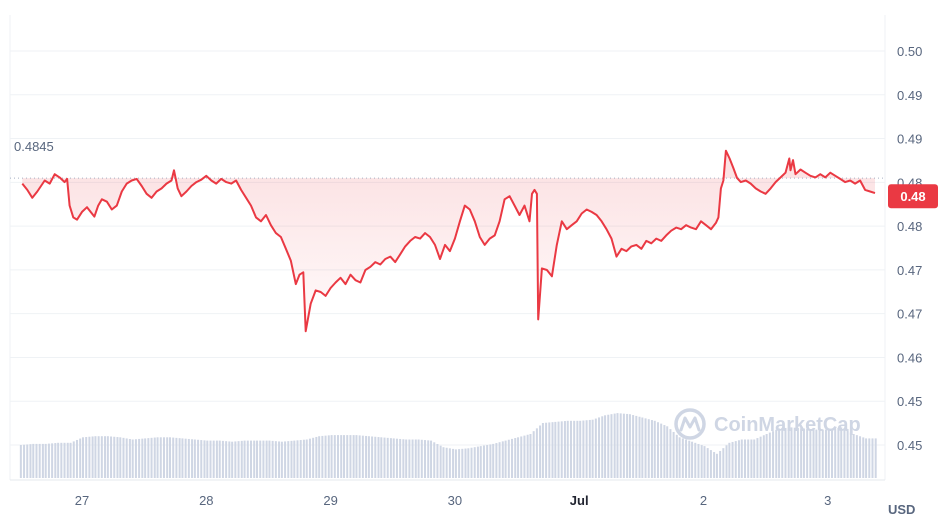  What do you see at coordinates (787, 425) in the screenshot?
I see `watermark-text: CoinMarketCap` at bounding box center [787, 425].